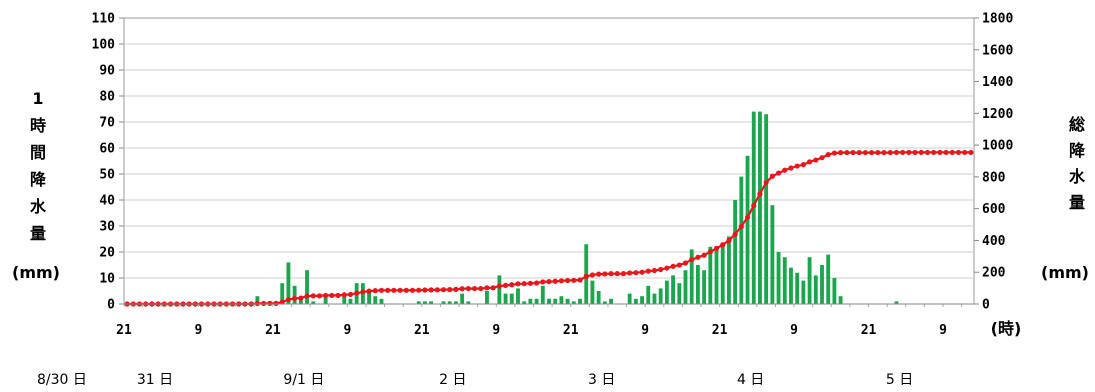  Describe the element at coordinates (997, 19) in the screenshot. I see `y-right-tick-label: 1800` at that location.